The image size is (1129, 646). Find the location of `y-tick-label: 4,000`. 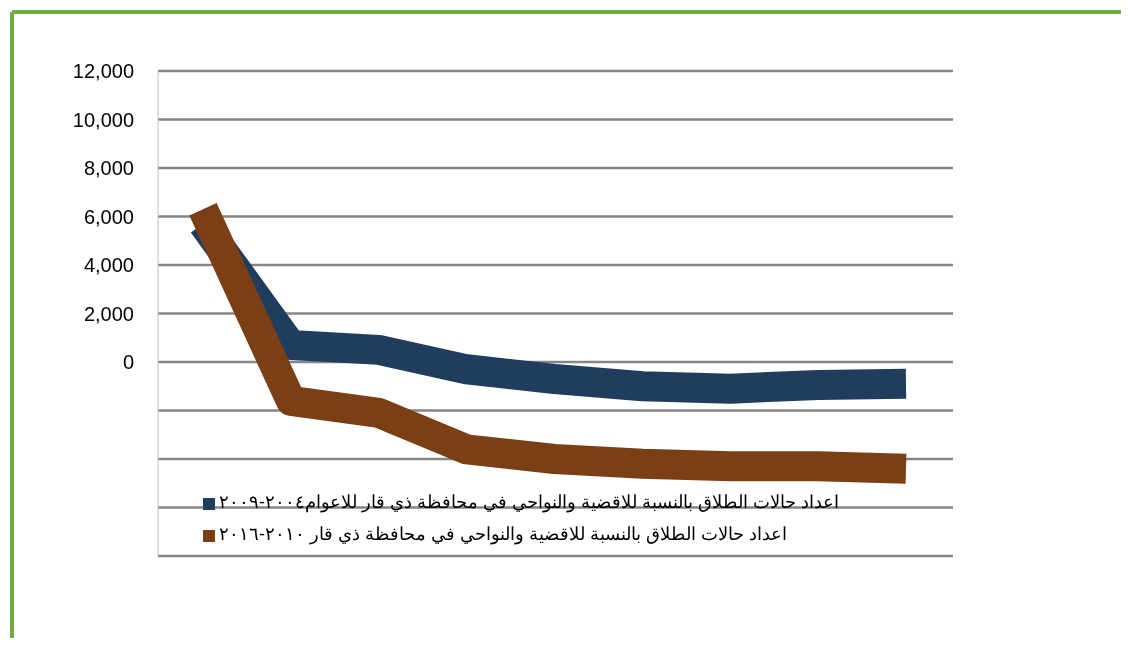

y-tick-label: 4,000 is located at coordinates (108, 265).